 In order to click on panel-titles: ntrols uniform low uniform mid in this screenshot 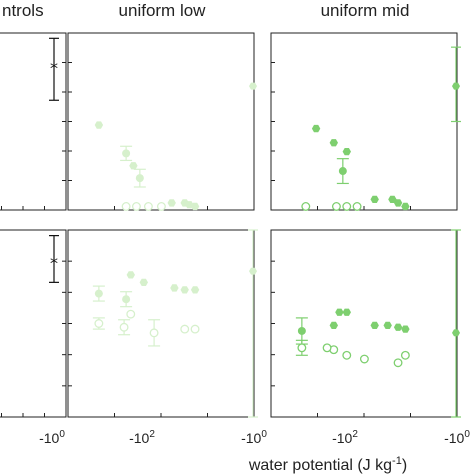, I will do `click(205, 10)`.